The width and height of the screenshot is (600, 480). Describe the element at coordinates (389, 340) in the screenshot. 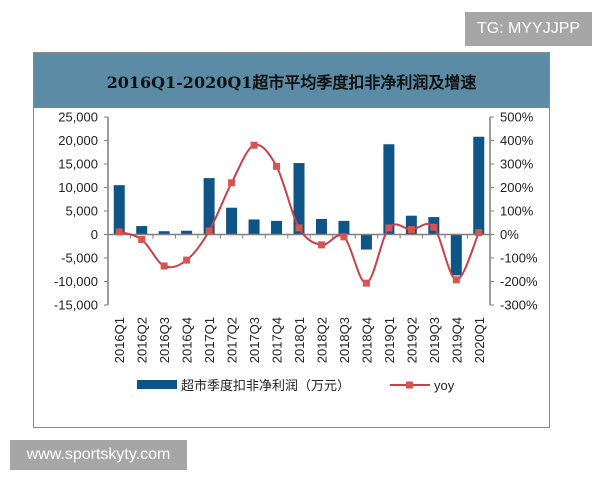

I see `category-label: 2019Q1` at that location.